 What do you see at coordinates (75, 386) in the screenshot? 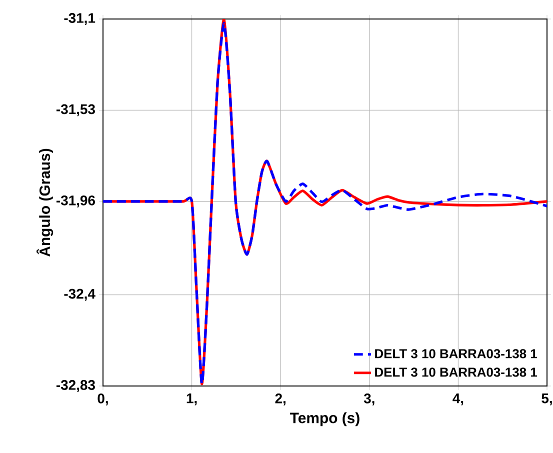
I see `y-tick-label: -32,83` at bounding box center [75, 386].